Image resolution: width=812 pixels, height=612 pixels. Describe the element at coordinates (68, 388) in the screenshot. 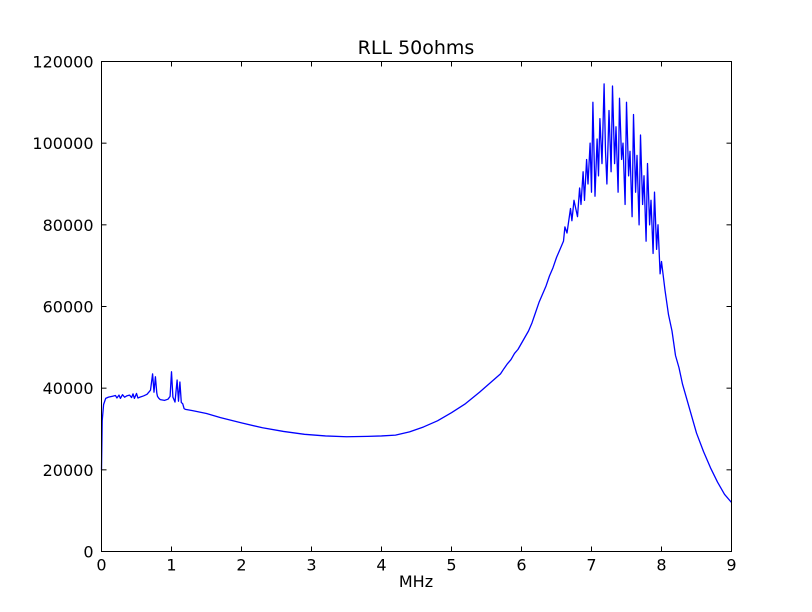

I see `y-tick-label: 40000` at that location.